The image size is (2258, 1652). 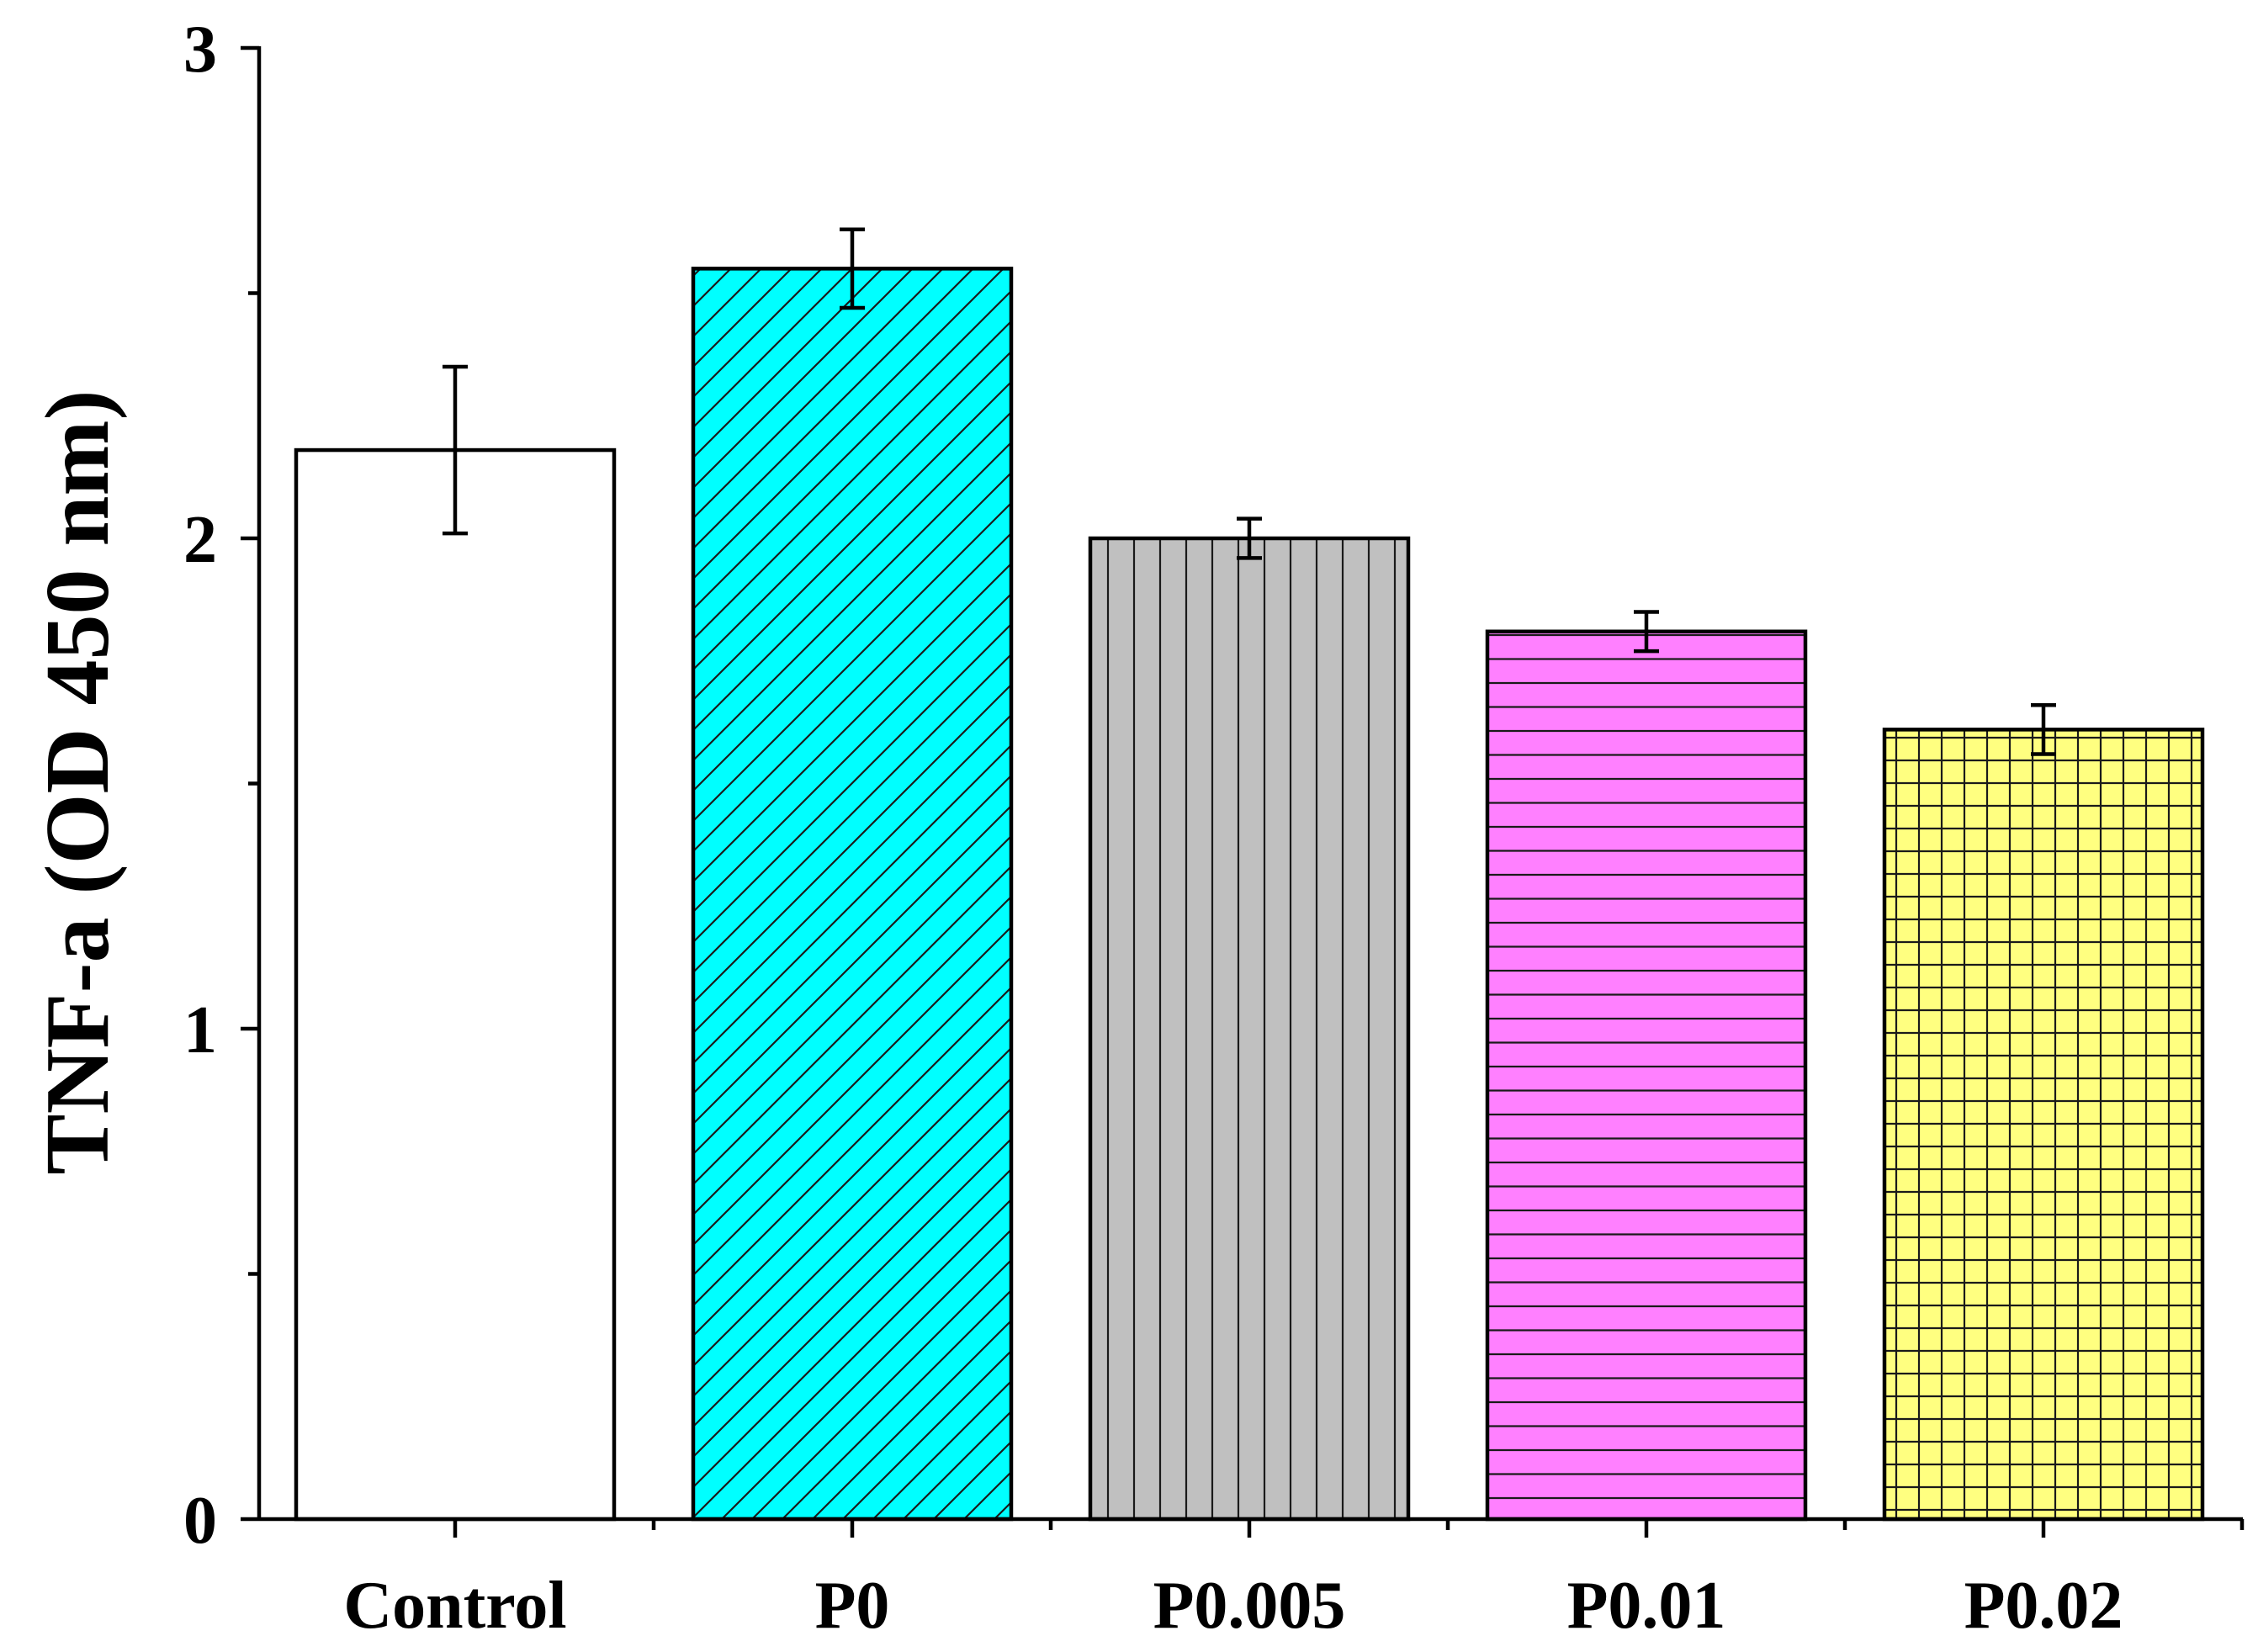 I want to click on y-axis-title: TNF-a (OD 450 nm), so click(x=78, y=782).